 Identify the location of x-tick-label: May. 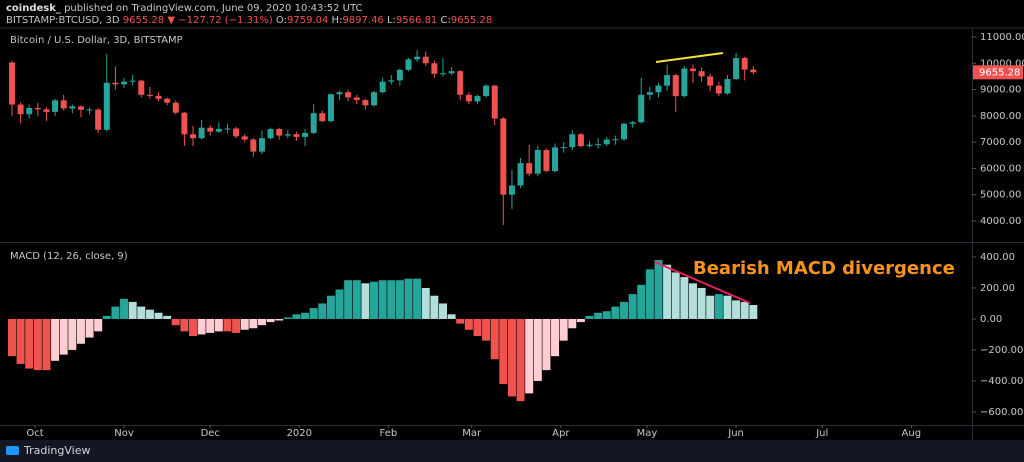
(647, 433).